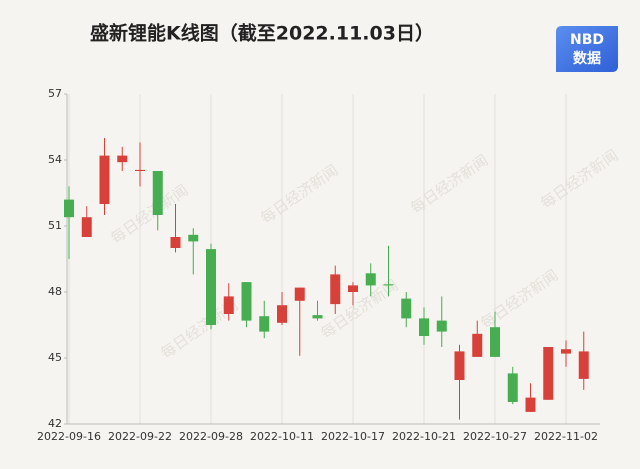 The image size is (640, 469). Describe the element at coordinates (424, 436) in the screenshot. I see `x-tick-label: 2022-10-21` at that location.